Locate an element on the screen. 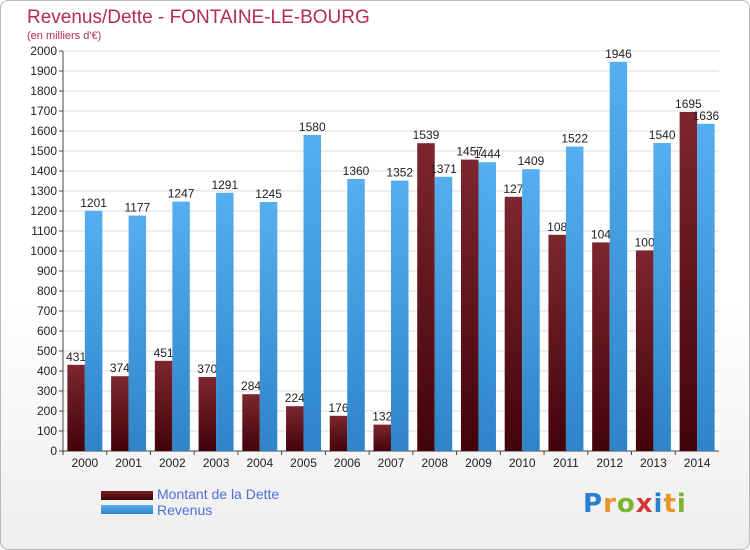 The width and height of the screenshot is (750, 550). data-label-dette: 104 is located at coordinates (601, 234).